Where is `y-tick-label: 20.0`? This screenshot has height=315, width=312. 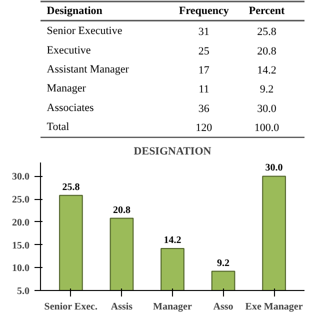
y-tick-label: 20.0 is located at coordinates (21, 222).